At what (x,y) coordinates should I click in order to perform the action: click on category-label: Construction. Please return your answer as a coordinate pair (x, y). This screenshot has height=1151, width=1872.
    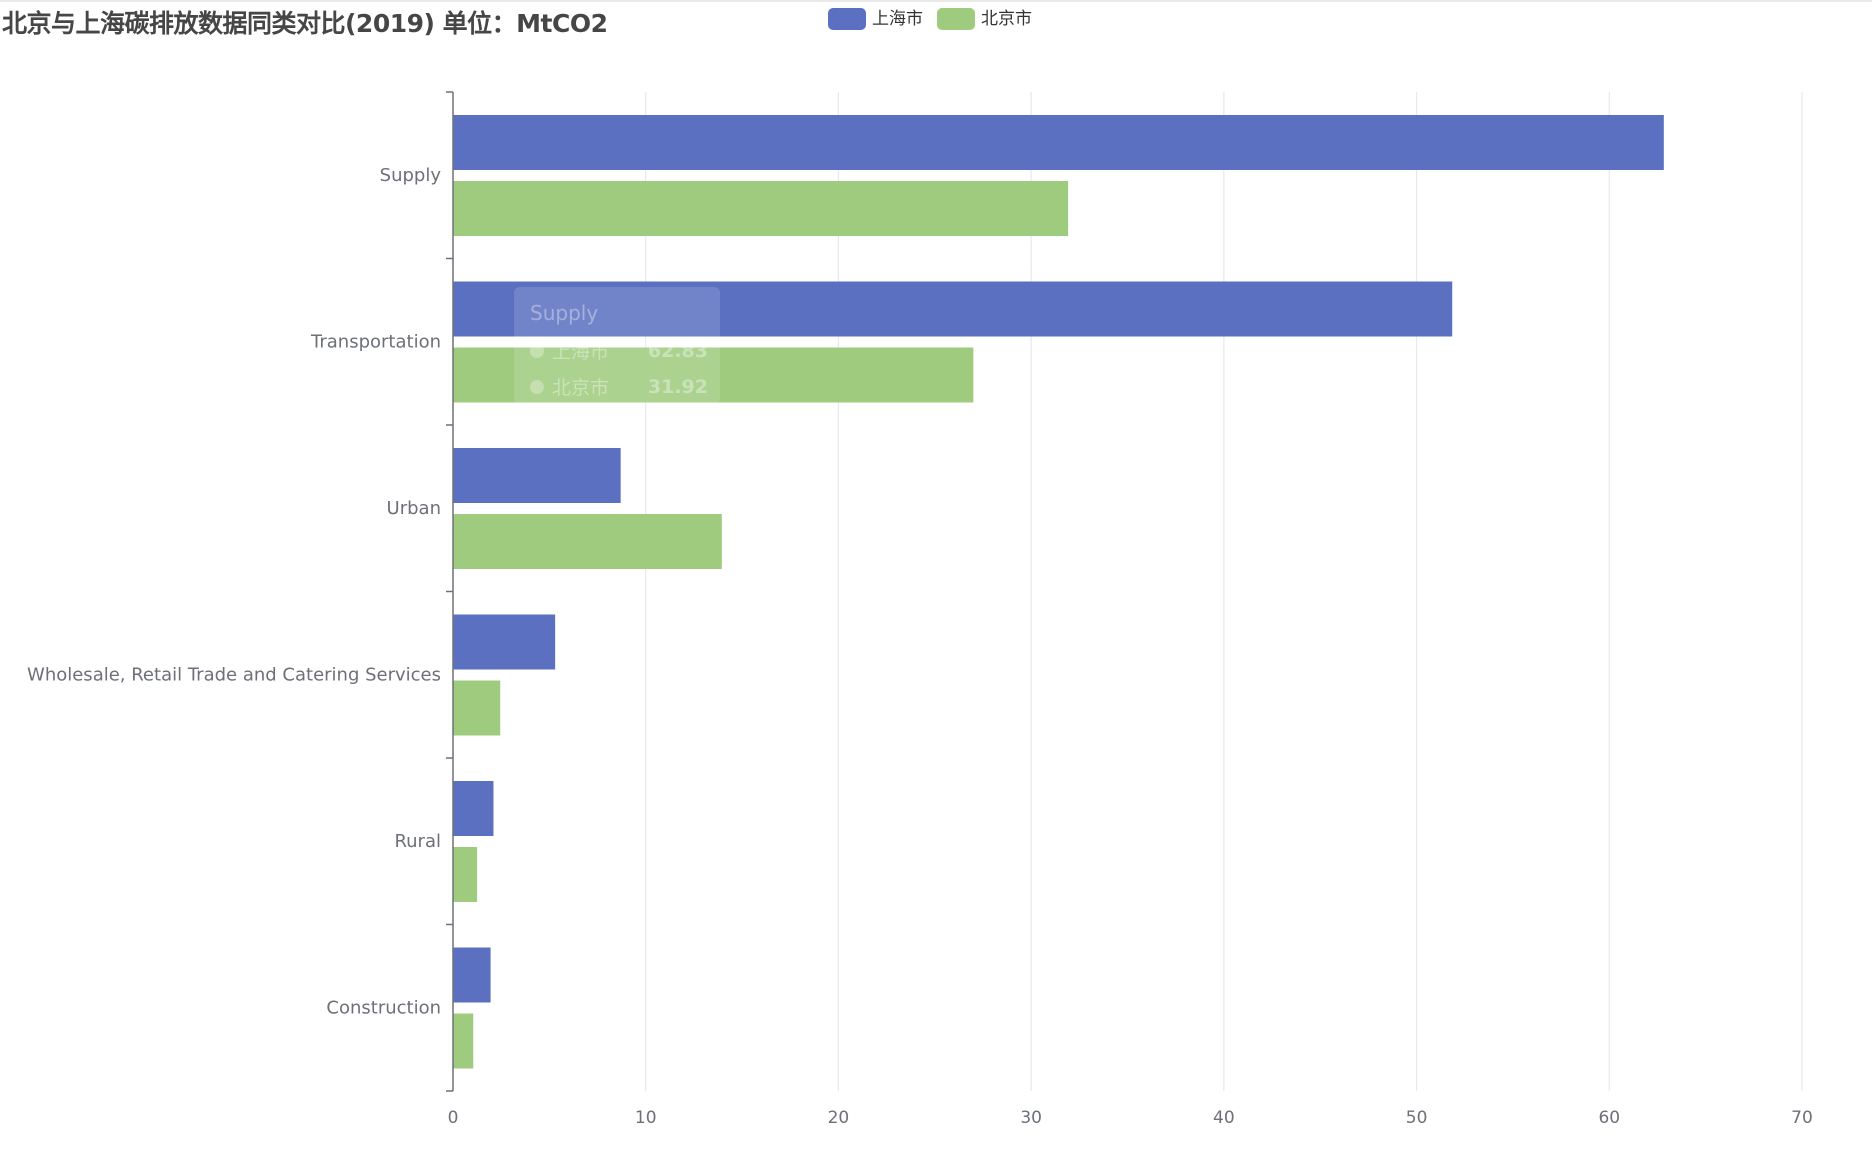
    Looking at the image, I should click on (383, 1007).